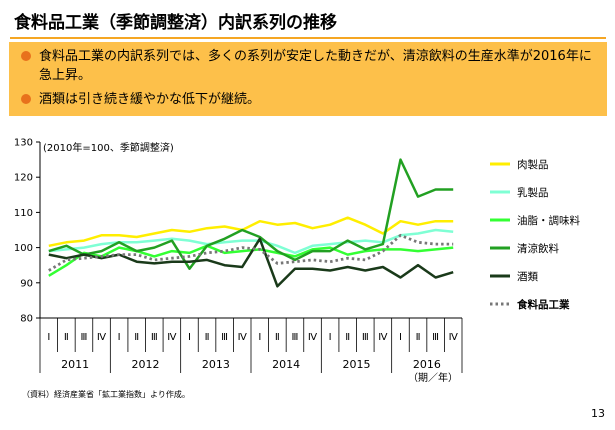 This screenshot has width=615, height=430. Describe the element at coordinates (543, 304) in the screenshot. I see `legend-label: 食料品工業` at that location.